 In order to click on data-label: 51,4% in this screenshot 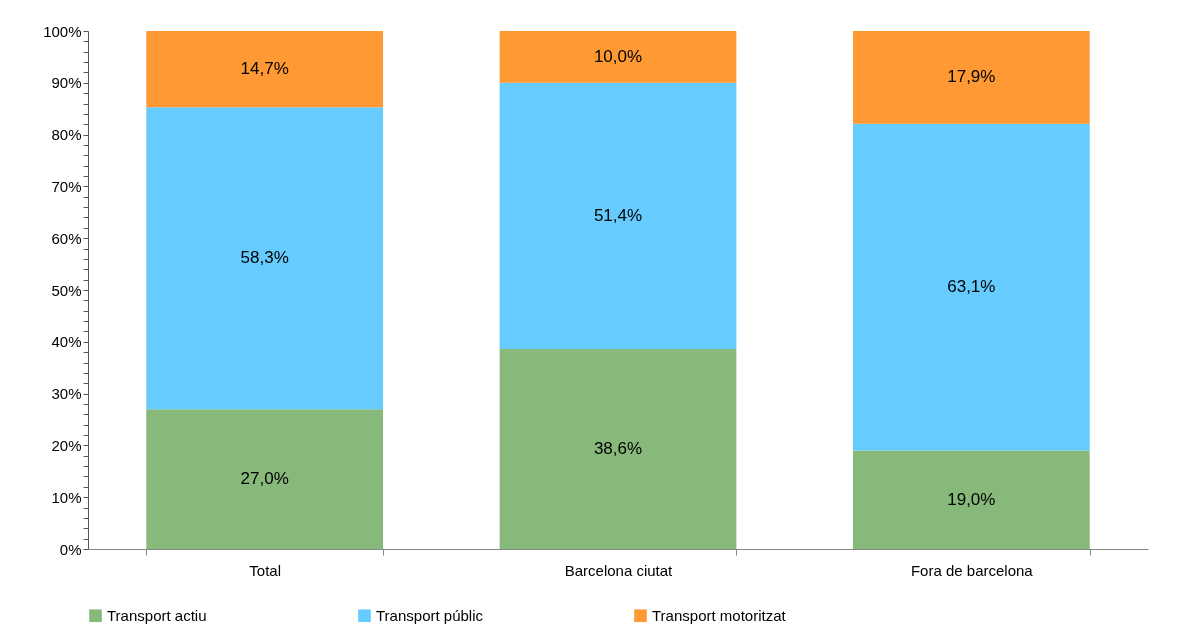, I will do `click(618, 215)`.